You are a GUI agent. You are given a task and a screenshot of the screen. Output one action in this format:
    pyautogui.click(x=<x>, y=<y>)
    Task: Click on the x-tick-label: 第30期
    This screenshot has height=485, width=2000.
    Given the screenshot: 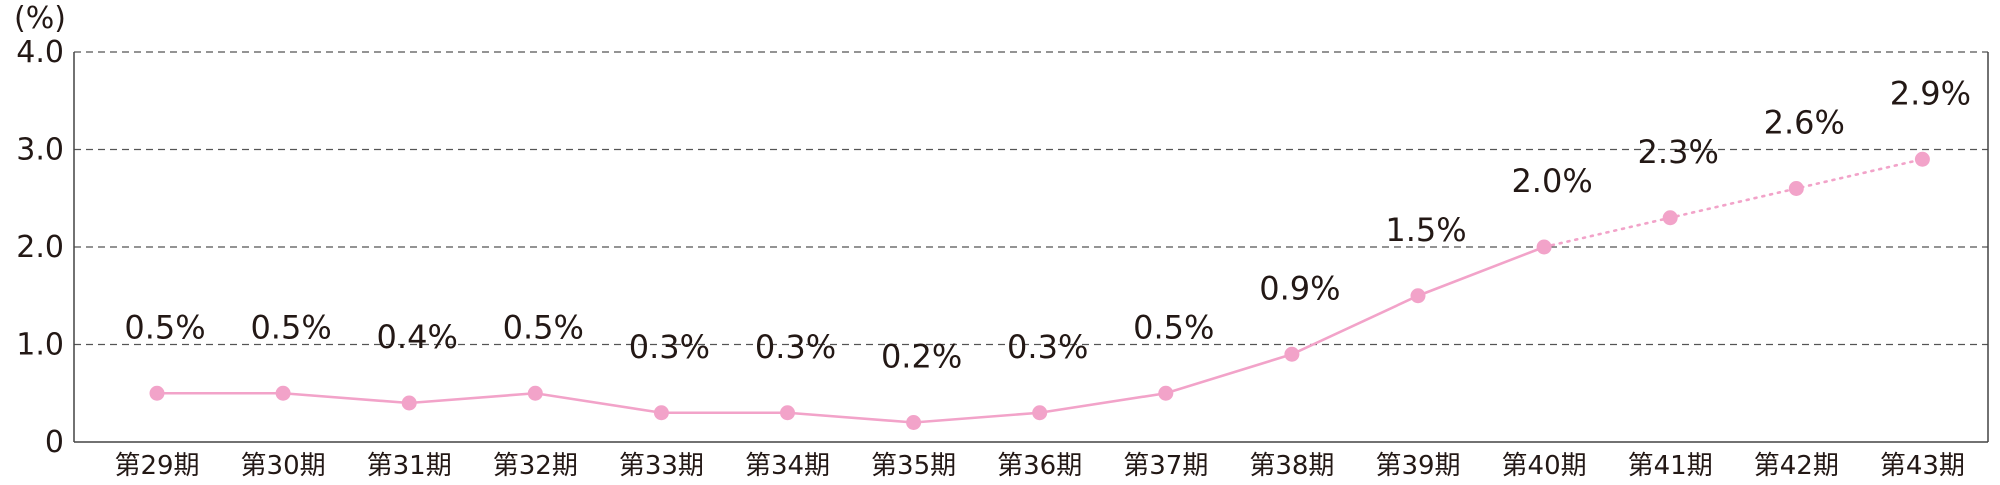 What is the action you would take?
    pyautogui.click(x=283, y=466)
    